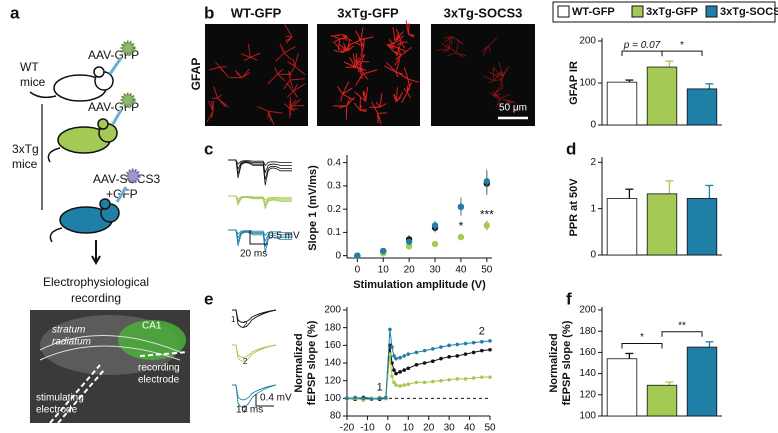 The image size is (778, 433). Describe the element at coordinates (25, 149) in the screenshot. I see `group-label: 3xTg` at that location.